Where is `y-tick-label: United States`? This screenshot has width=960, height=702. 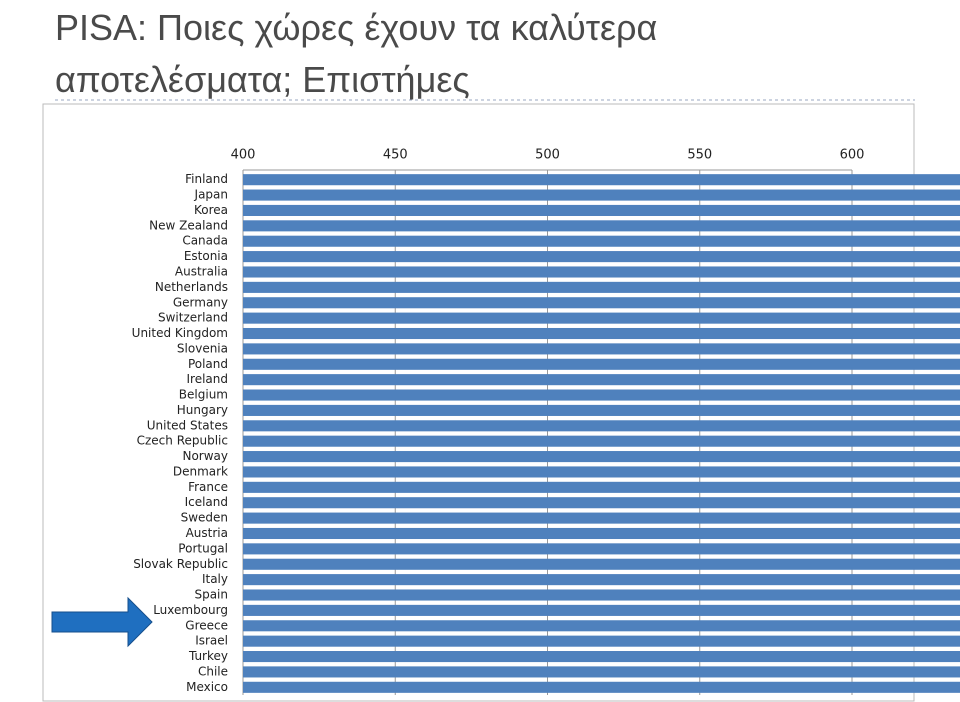
y-tick-label: United States is located at coordinates (187, 425).